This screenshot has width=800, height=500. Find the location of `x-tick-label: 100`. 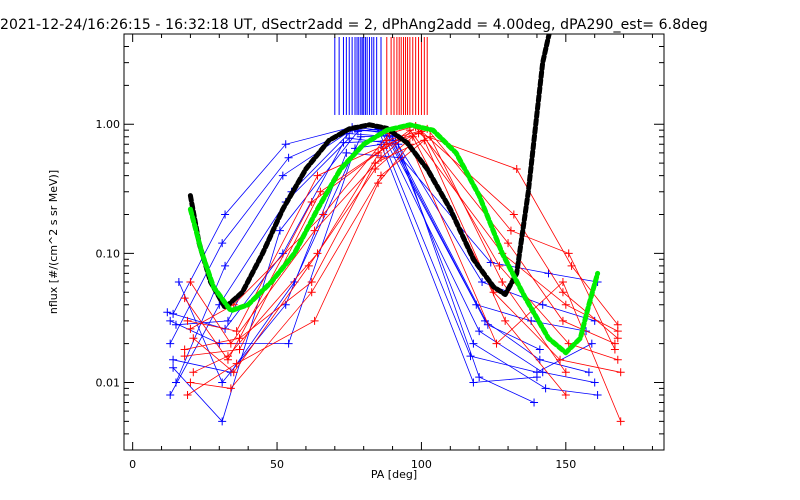

x-tick-label: 100 is located at coordinates (421, 464).